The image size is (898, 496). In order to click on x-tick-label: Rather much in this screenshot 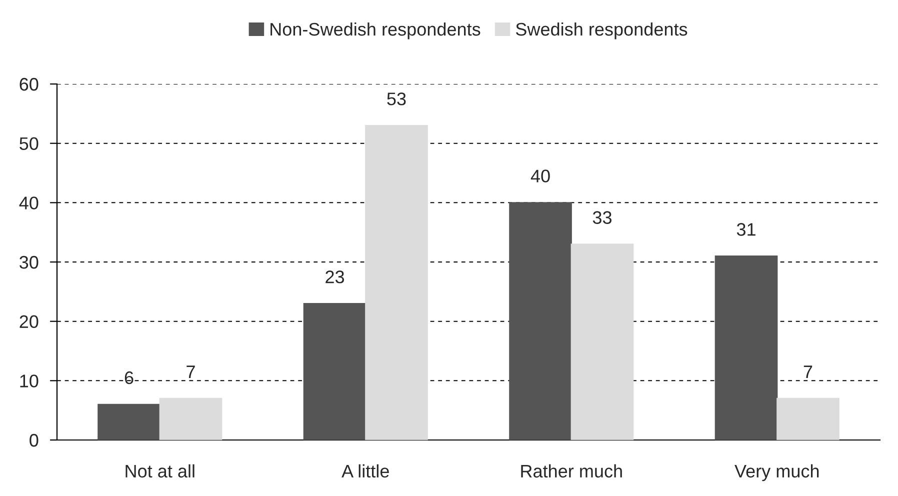, I will do `click(571, 471)`.